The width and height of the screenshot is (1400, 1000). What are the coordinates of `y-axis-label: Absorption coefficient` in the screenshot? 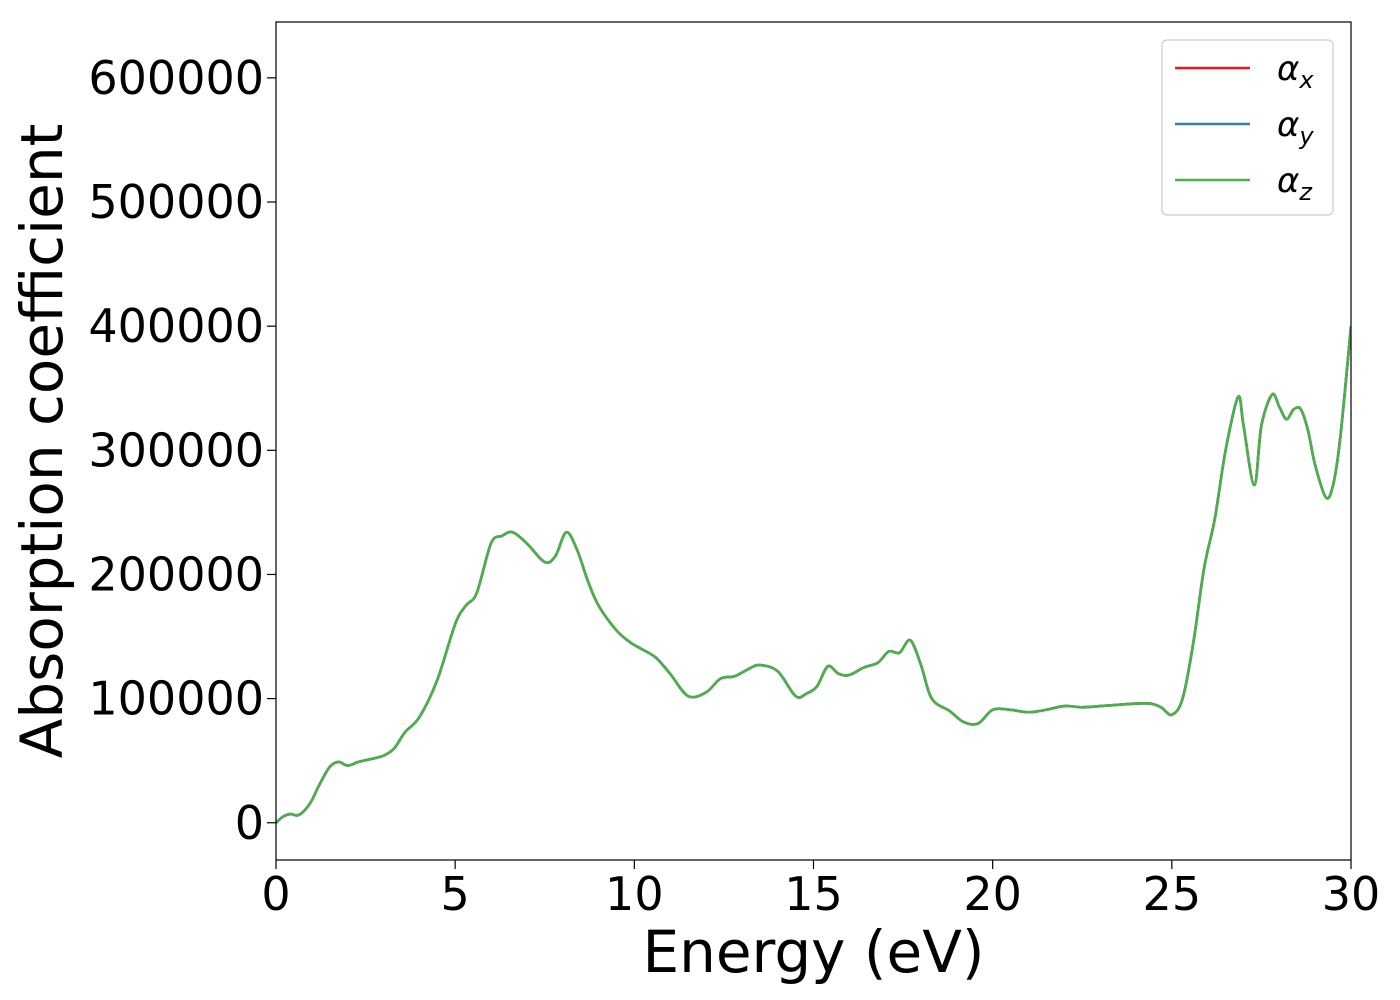 It's located at (42, 441).